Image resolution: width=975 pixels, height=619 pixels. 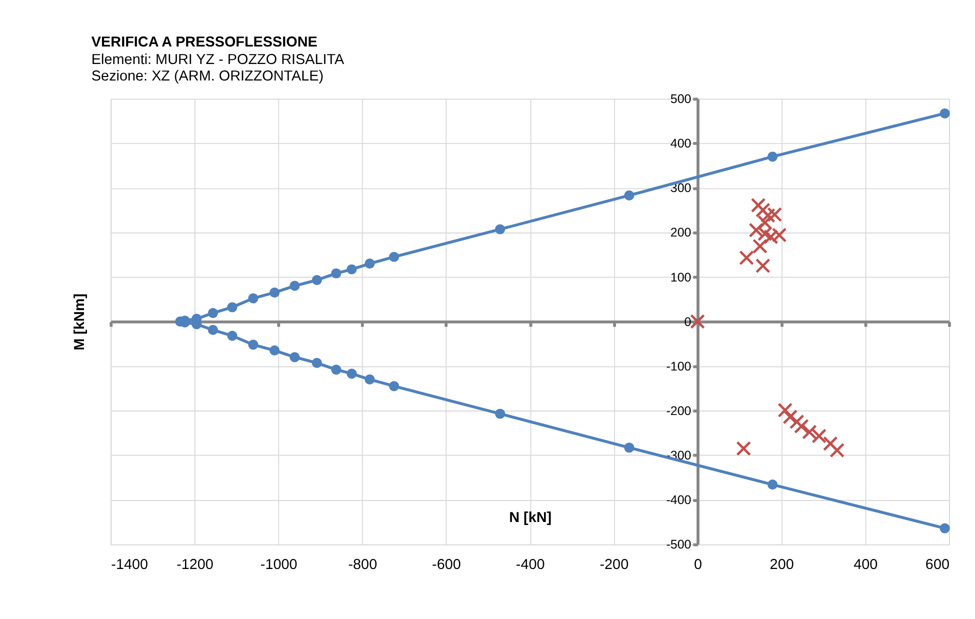 I want to click on x-tick-label: -600, so click(x=446, y=564).